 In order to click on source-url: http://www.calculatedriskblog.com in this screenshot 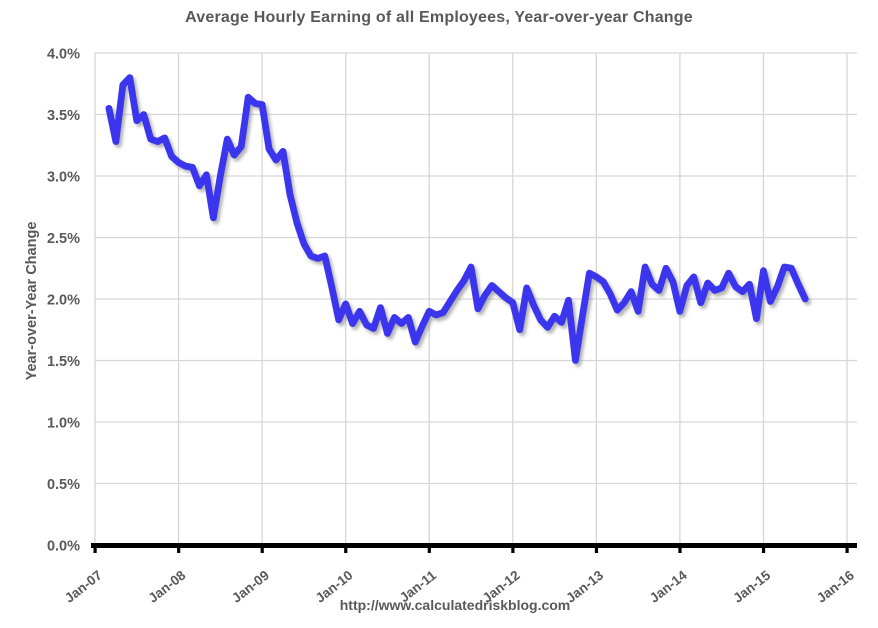, I will do `click(455, 605)`.